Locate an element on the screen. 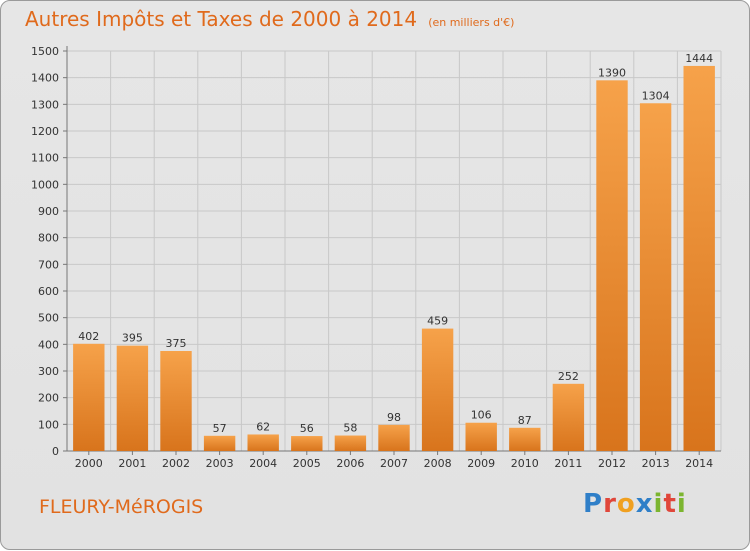 The height and width of the screenshot is (551, 750). proxiti-logo: Proxiti is located at coordinates (635, 504).